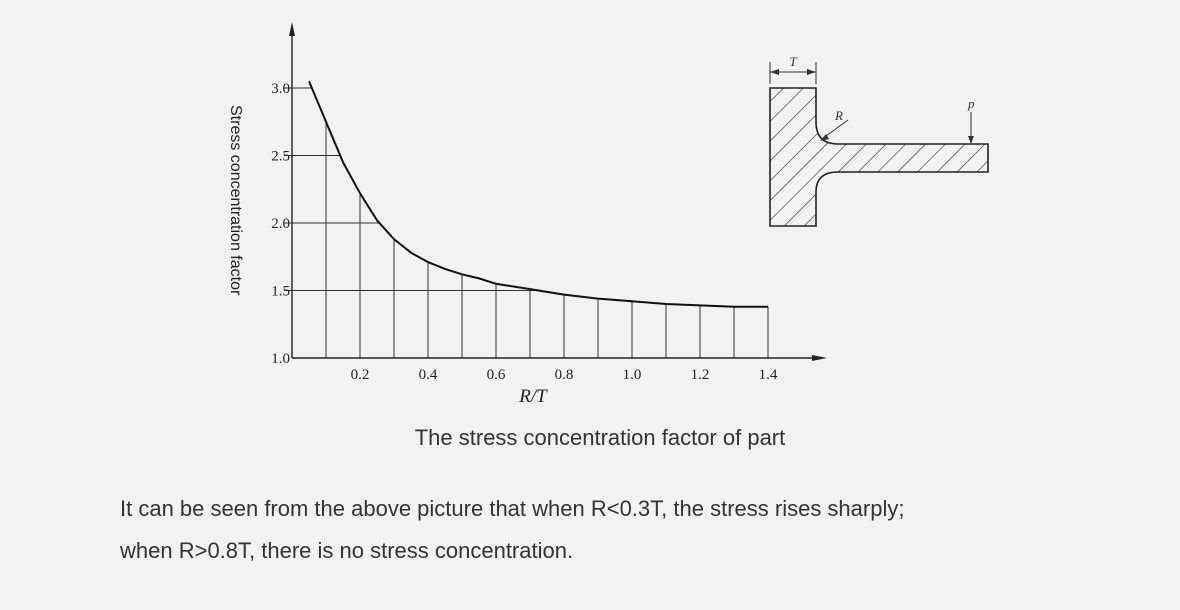 The image size is (1180, 610). What do you see at coordinates (496, 375) in the screenshot?
I see `x-tick-label: 0.6` at bounding box center [496, 375].